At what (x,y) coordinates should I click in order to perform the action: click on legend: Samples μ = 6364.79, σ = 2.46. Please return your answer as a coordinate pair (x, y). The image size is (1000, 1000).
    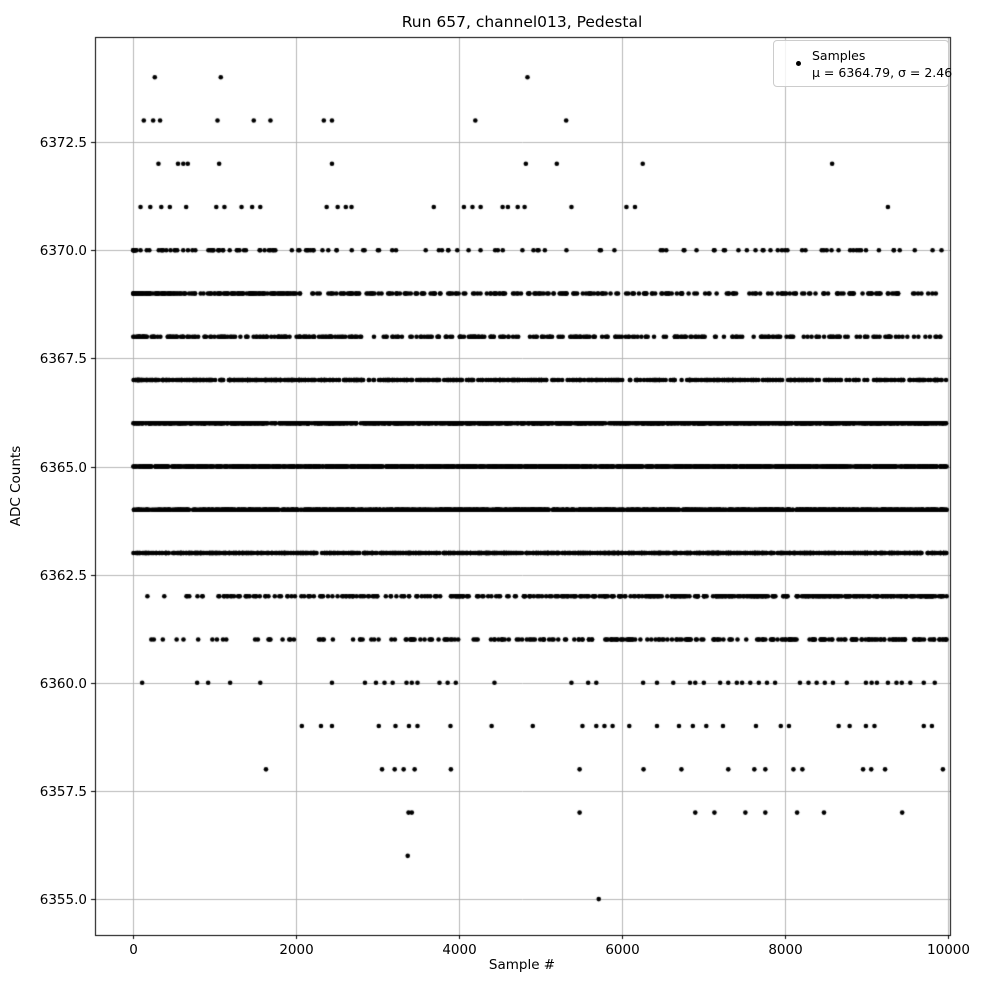
    Looking at the image, I should click on (862, 63).